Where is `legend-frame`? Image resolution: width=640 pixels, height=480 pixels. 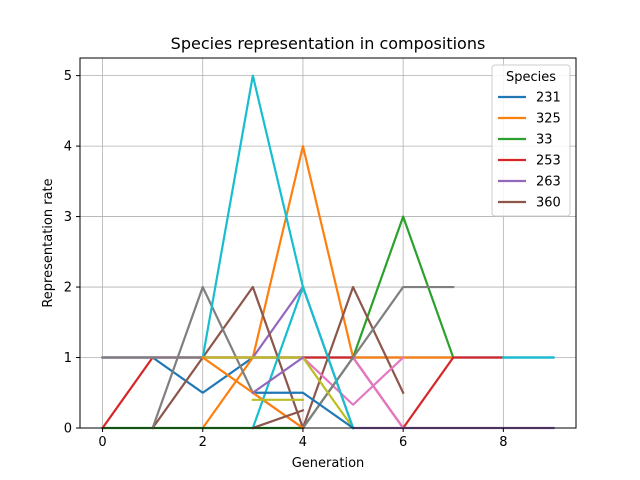 legend-frame is located at coordinates (531, 140).